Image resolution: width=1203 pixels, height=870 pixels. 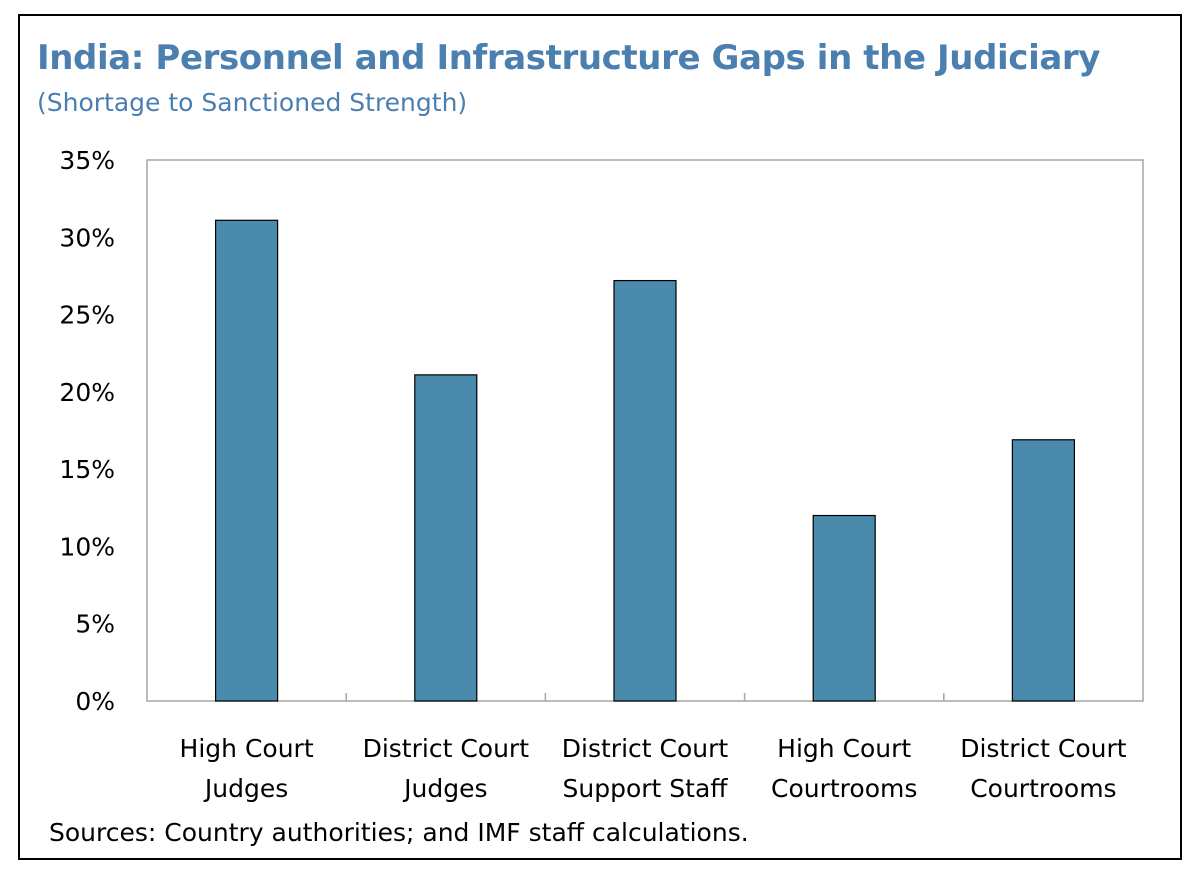 I want to click on y-tick-label: 15%, so click(x=87, y=469).